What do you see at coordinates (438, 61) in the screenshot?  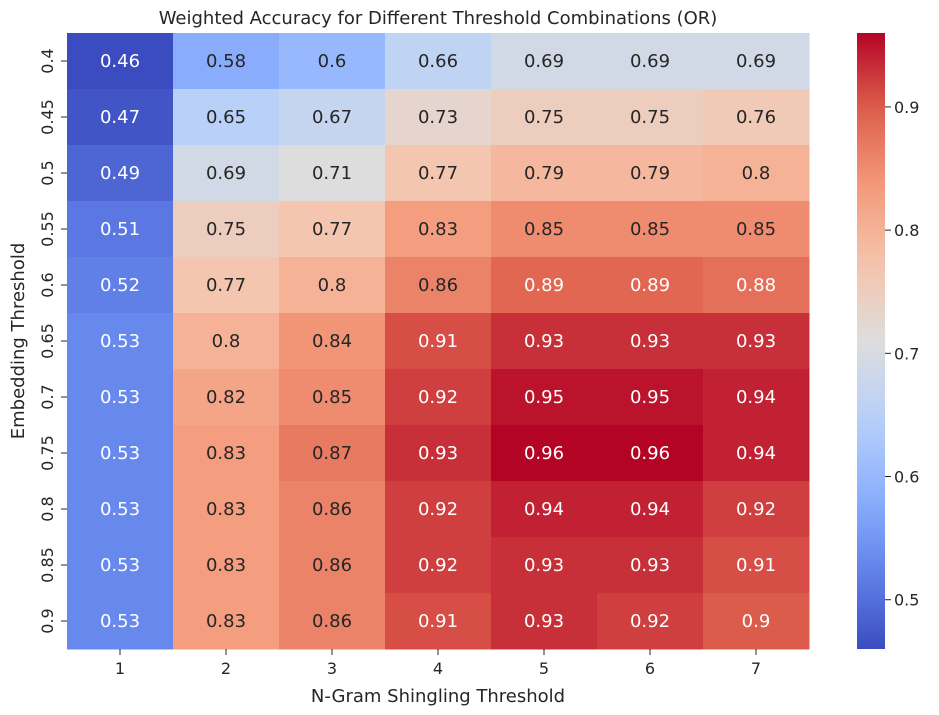 I see `cell-value-label: 0.66` at bounding box center [438, 61].